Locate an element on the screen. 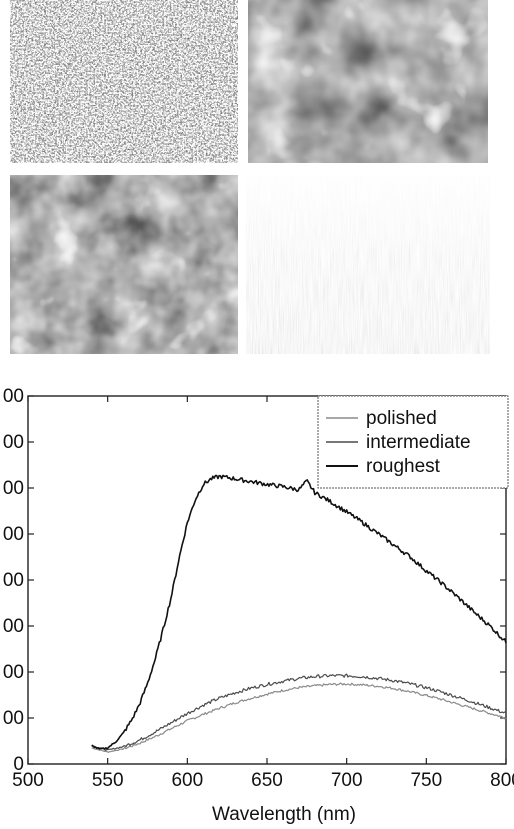 The image size is (514, 829). micrograph-bottom-left is located at coordinates (124, 264).